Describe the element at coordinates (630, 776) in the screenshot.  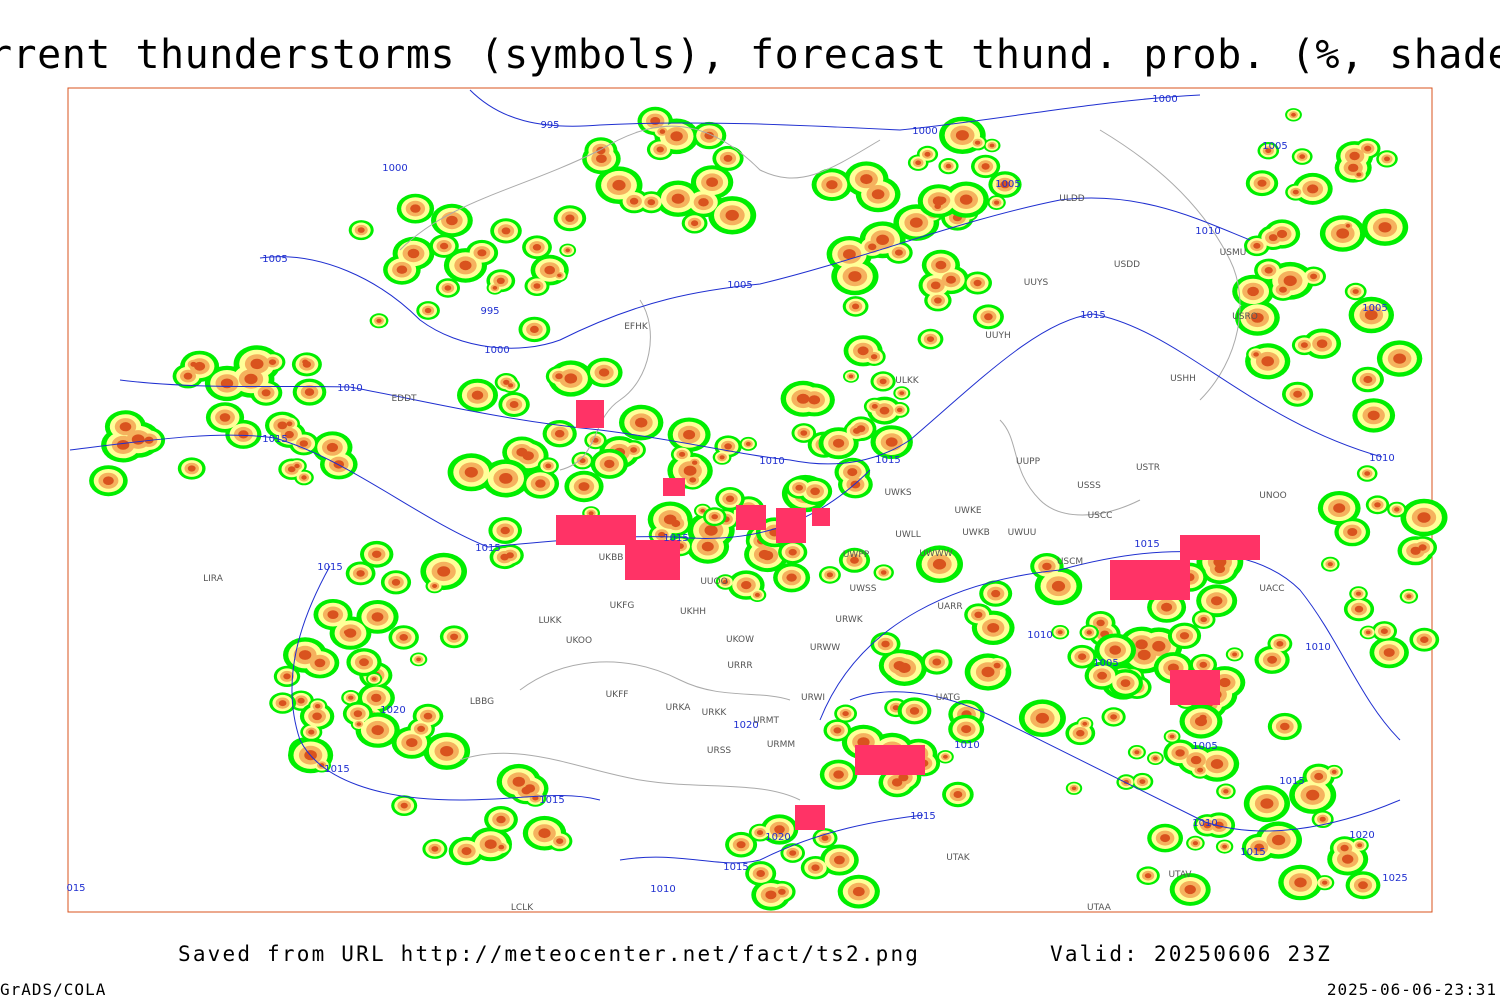
I see `coastline` at that location.